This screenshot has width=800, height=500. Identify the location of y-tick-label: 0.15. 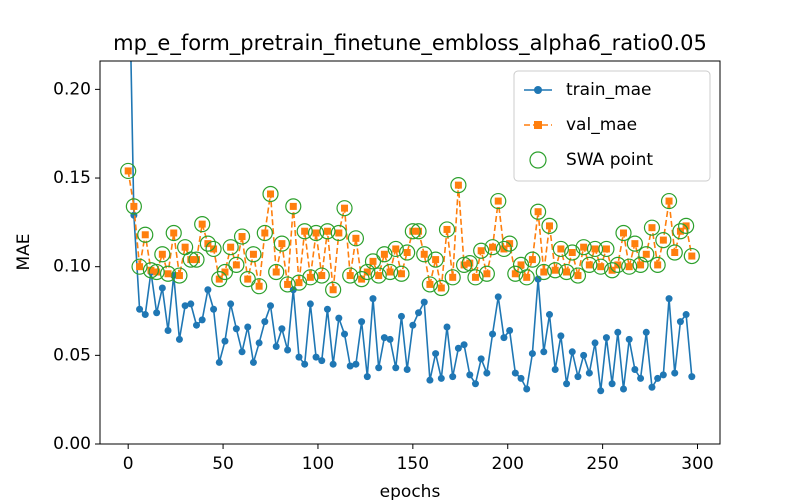
(72, 178).